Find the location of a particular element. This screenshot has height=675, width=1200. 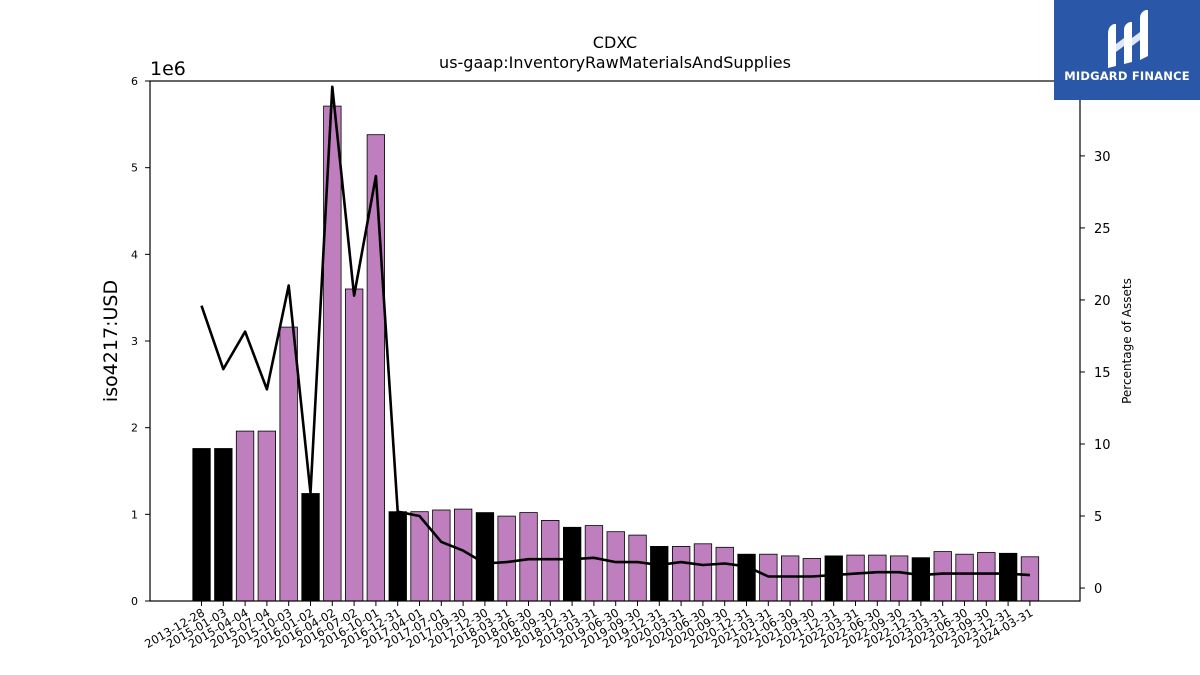

y2-tick-label: 5 is located at coordinates (1098, 517).